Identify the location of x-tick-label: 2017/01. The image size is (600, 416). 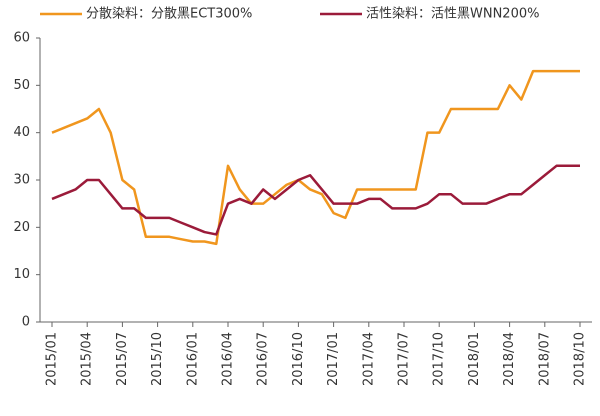
(333, 359).